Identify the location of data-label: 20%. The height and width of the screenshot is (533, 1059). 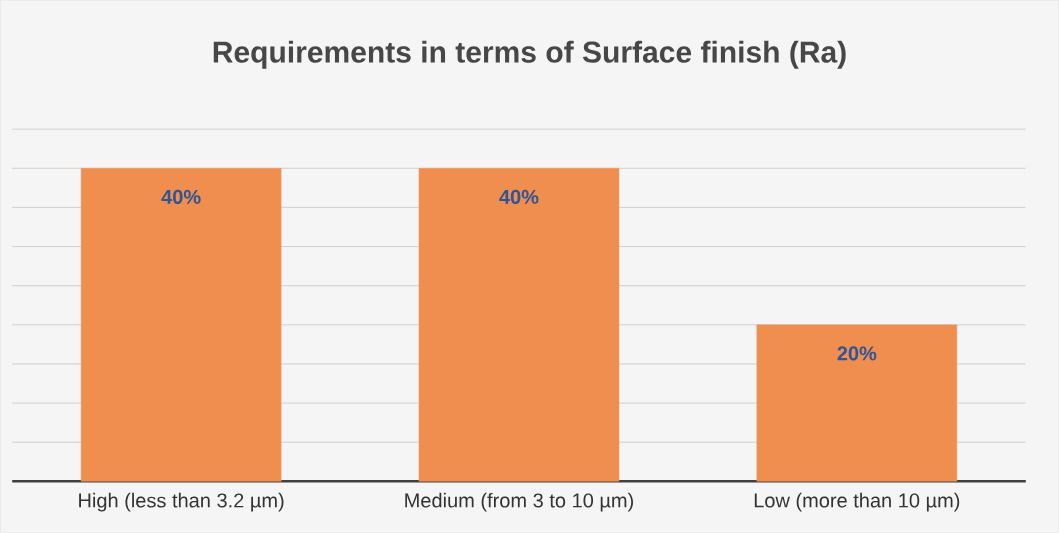
(857, 353).